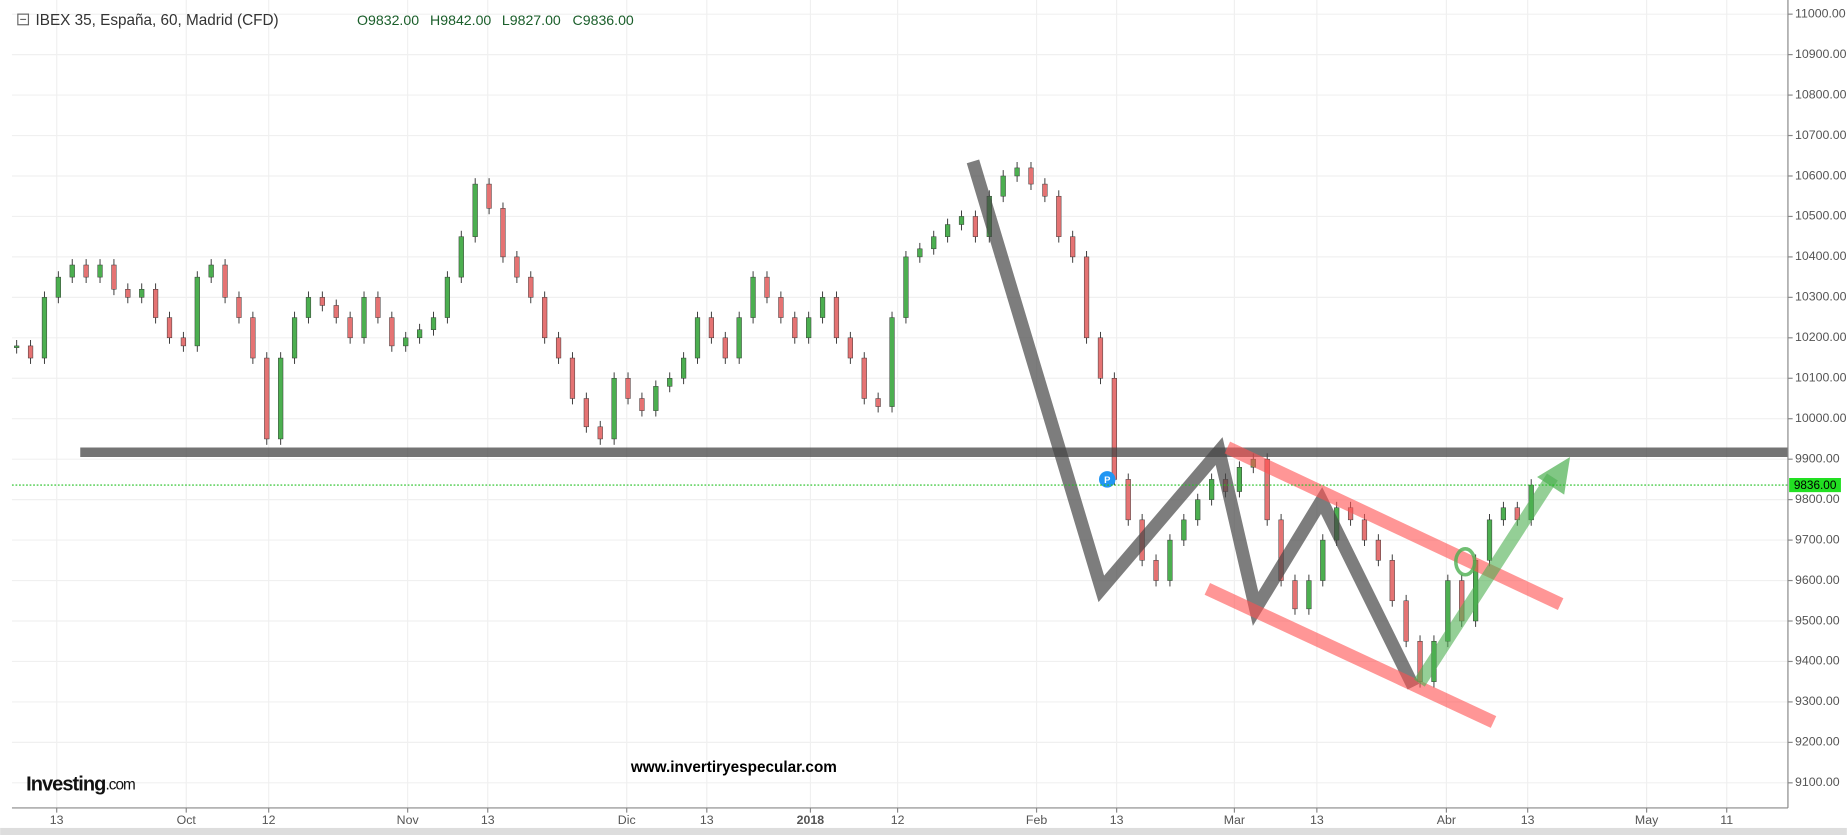  What do you see at coordinates (1817, 742) in the screenshot?
I see `y-tick-label: 9200.00` at bounding box center [1817, 742].